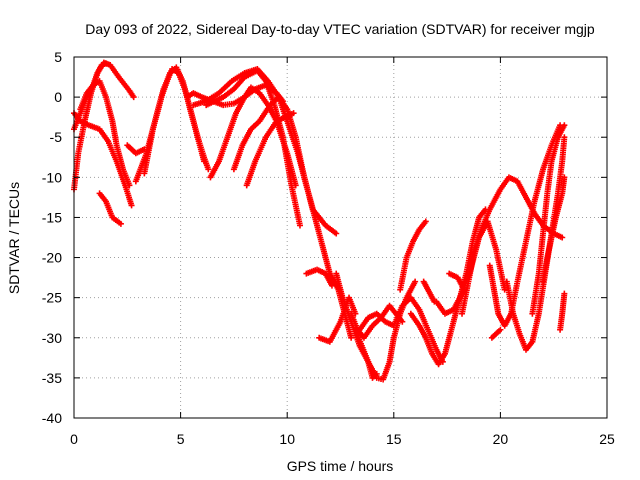 This screenshot has height=480, width=640. I want to click on y-tick-label: -40, so click(52, 418).